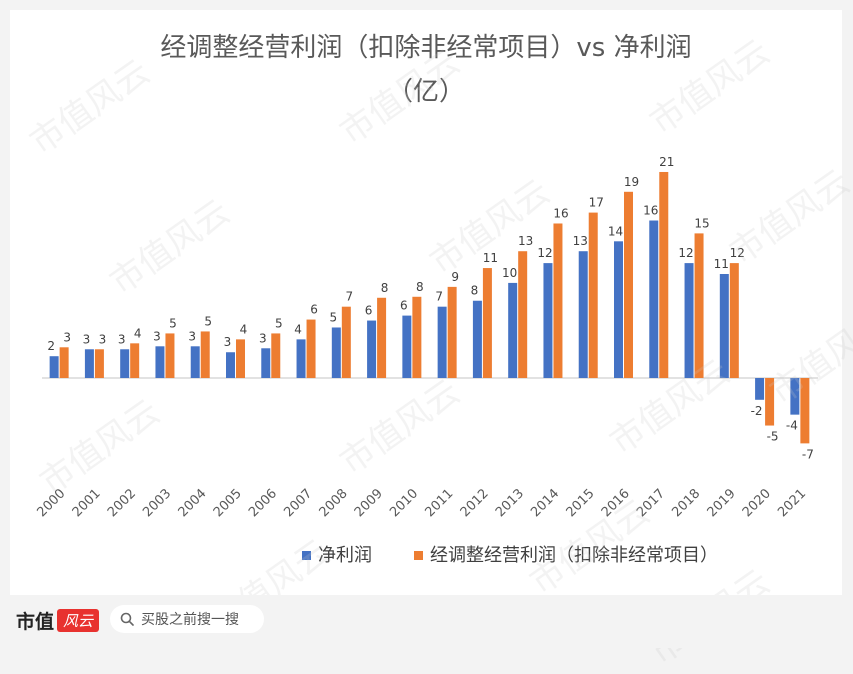 The height and width of the screenshot is (674, 853). I want to click on x-tick-label-2006: 2006, so click(263, 503).